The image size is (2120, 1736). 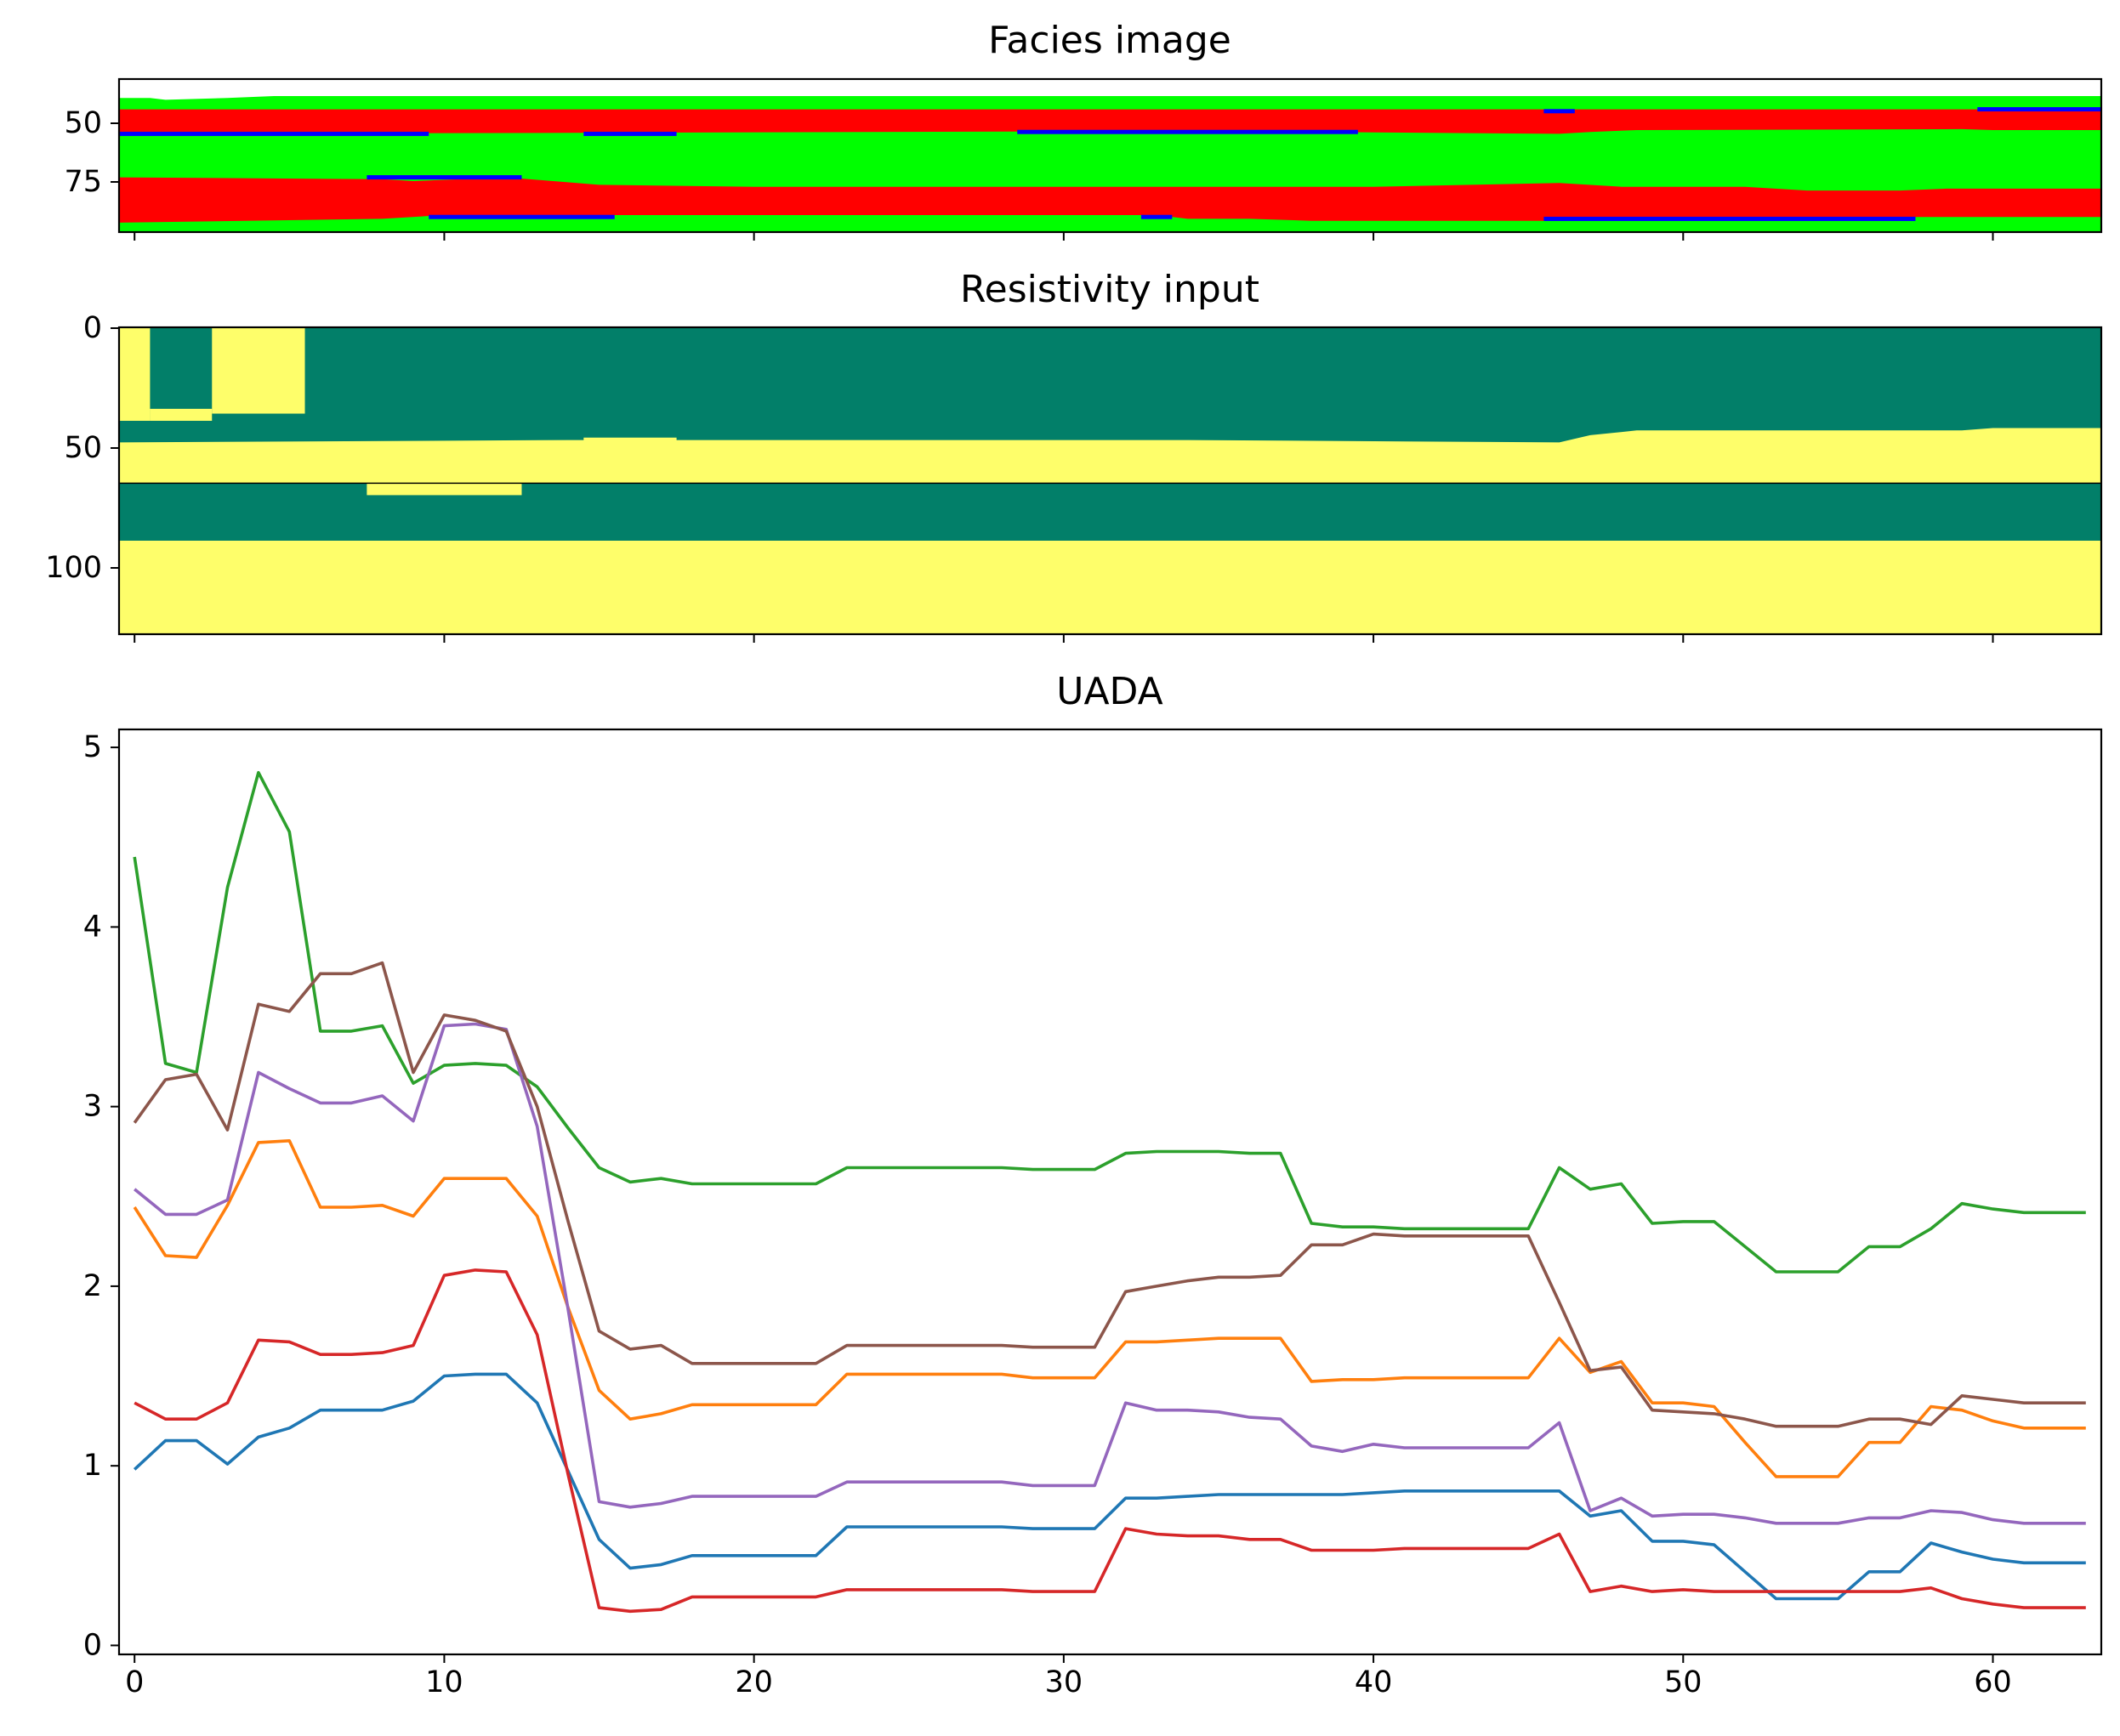 I want to click on facies-y-ticks: 50 75, so click(x=92, y=152).